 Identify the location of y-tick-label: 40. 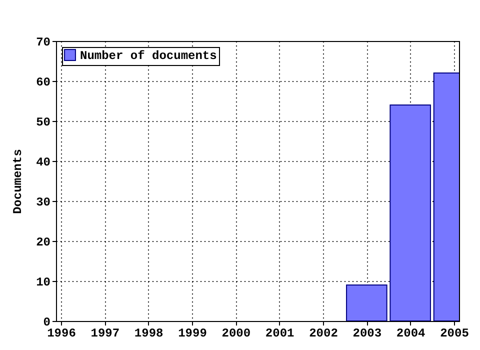
(43, 163).